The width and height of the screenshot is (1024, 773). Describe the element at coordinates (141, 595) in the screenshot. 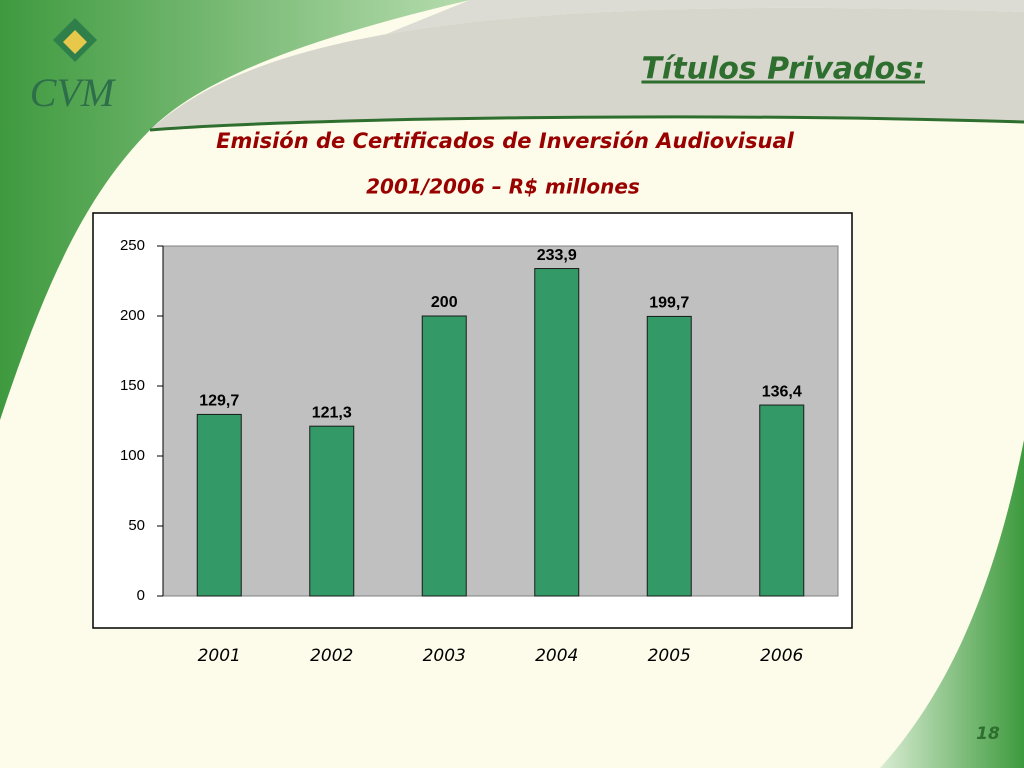

I see `y-tick-label: 0` at that location.